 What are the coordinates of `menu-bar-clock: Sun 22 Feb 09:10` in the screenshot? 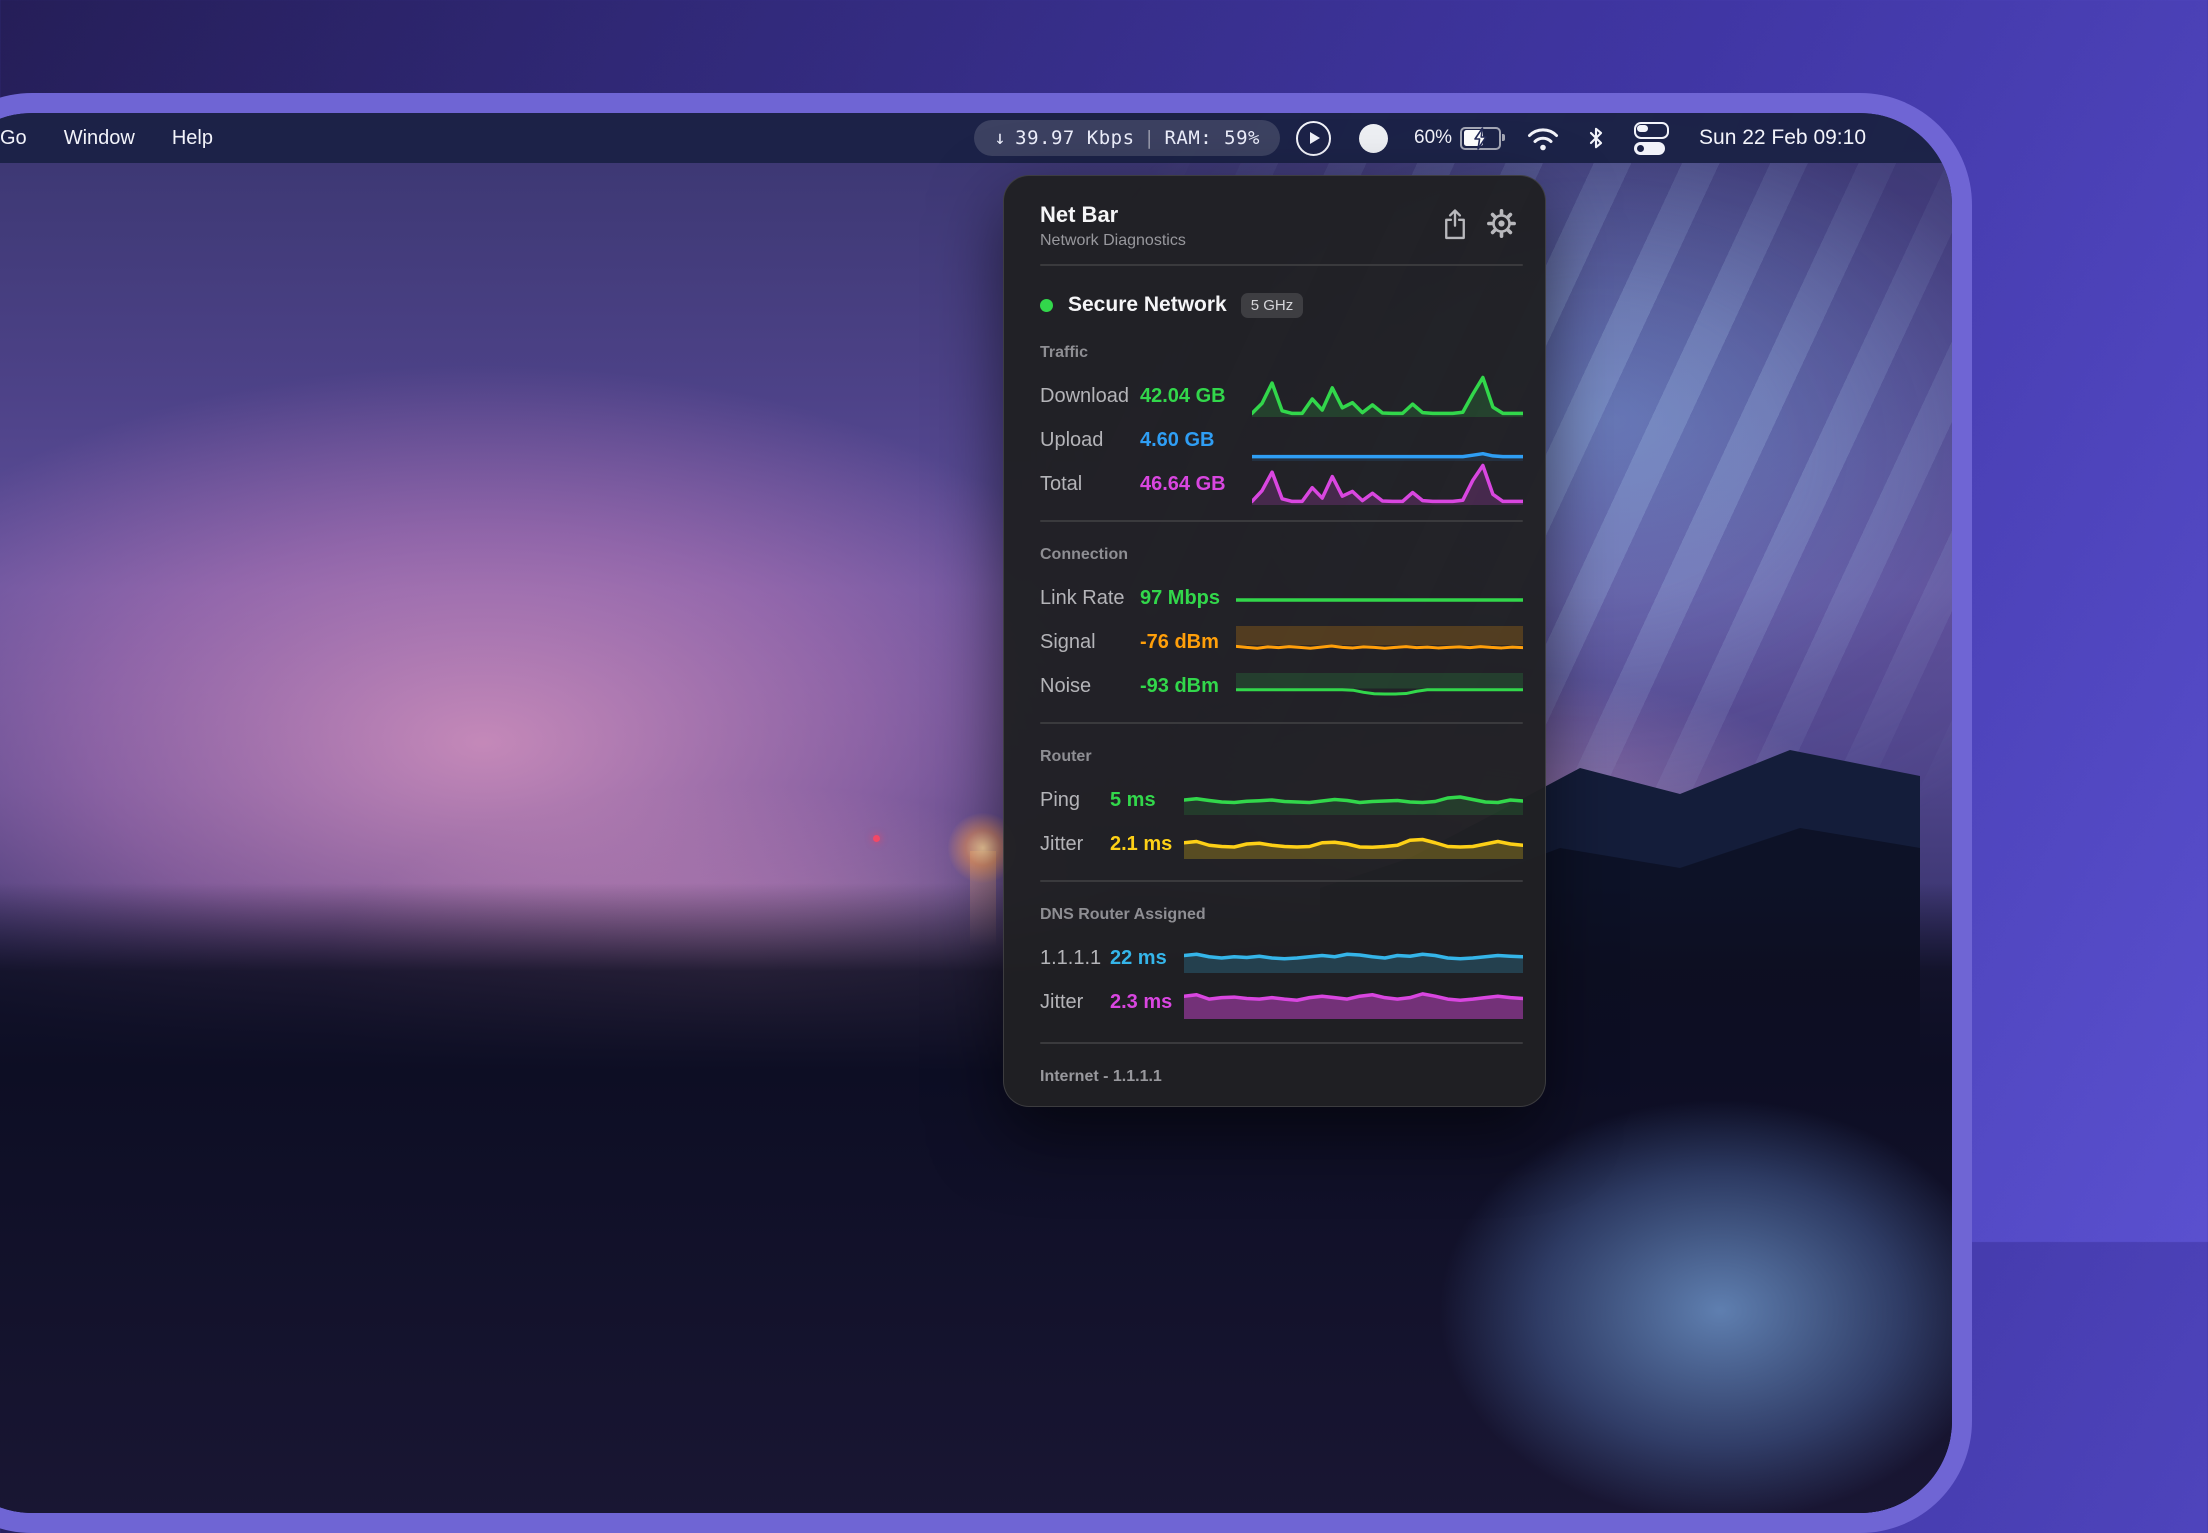 It's located at (1782, 137).